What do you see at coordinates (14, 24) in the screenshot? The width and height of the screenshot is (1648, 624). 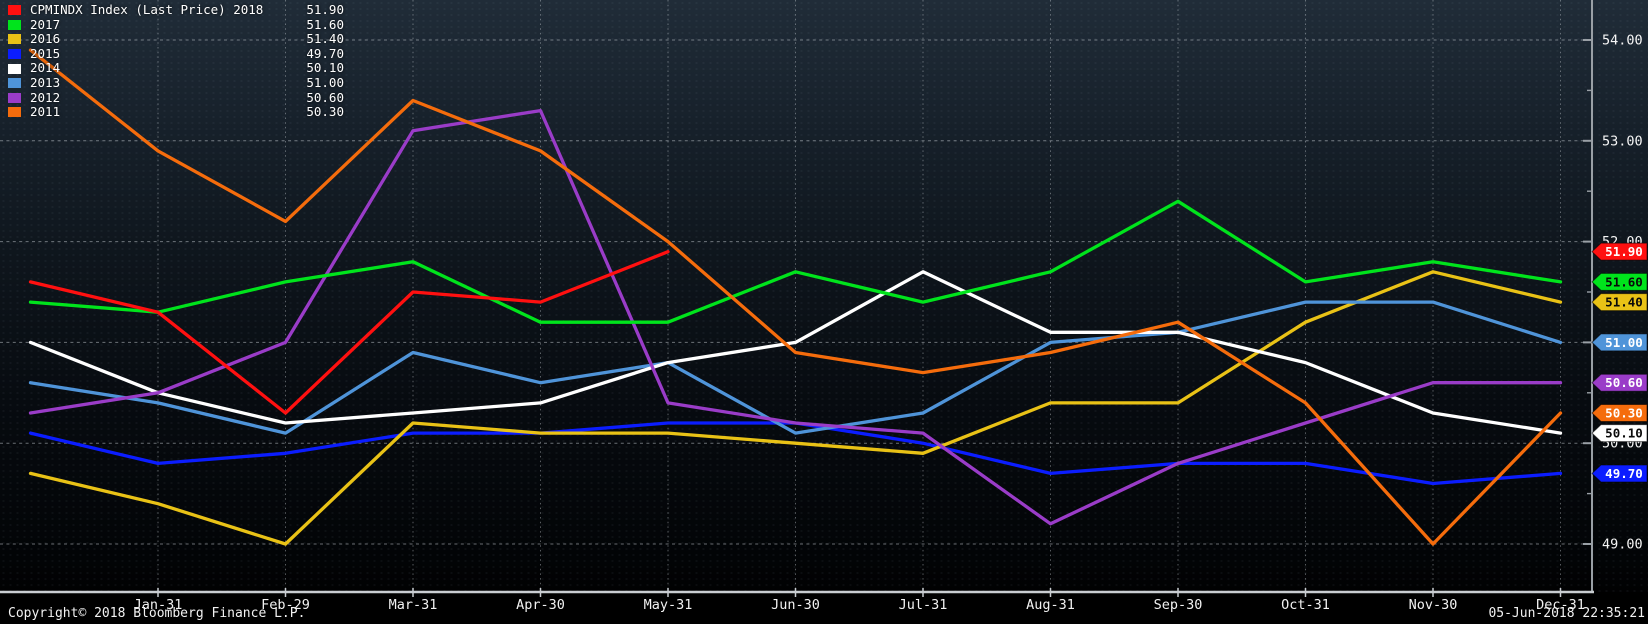 I see `legend-swatch-2017` at bounding box center [14, 24].